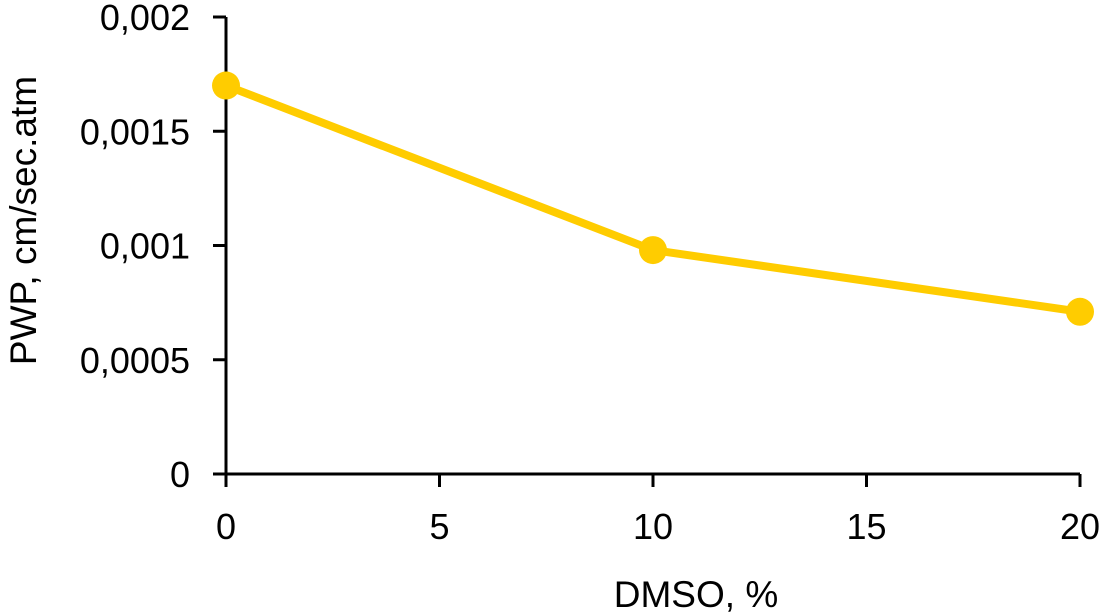 Image resolution: width=1103 pixels, height=614 pixels. I want to click on x-tick-label: 5, so click(439, 526).